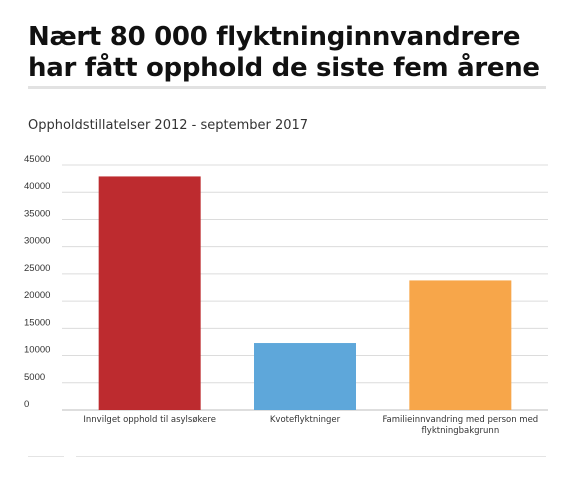 Image resolution: width=566 pixels, height=482 pixels. Describe the element at coordinates (37, 268) in the screenshot. I see `y-tick-label-25000: 25000` at that location.